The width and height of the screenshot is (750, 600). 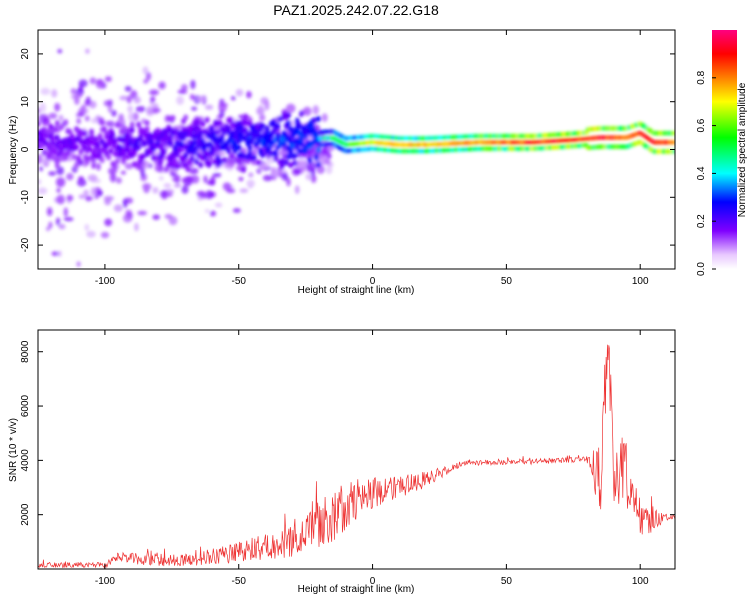 I want to click on colorbar-tick-label: 0.8, so click(x=701, y=77).